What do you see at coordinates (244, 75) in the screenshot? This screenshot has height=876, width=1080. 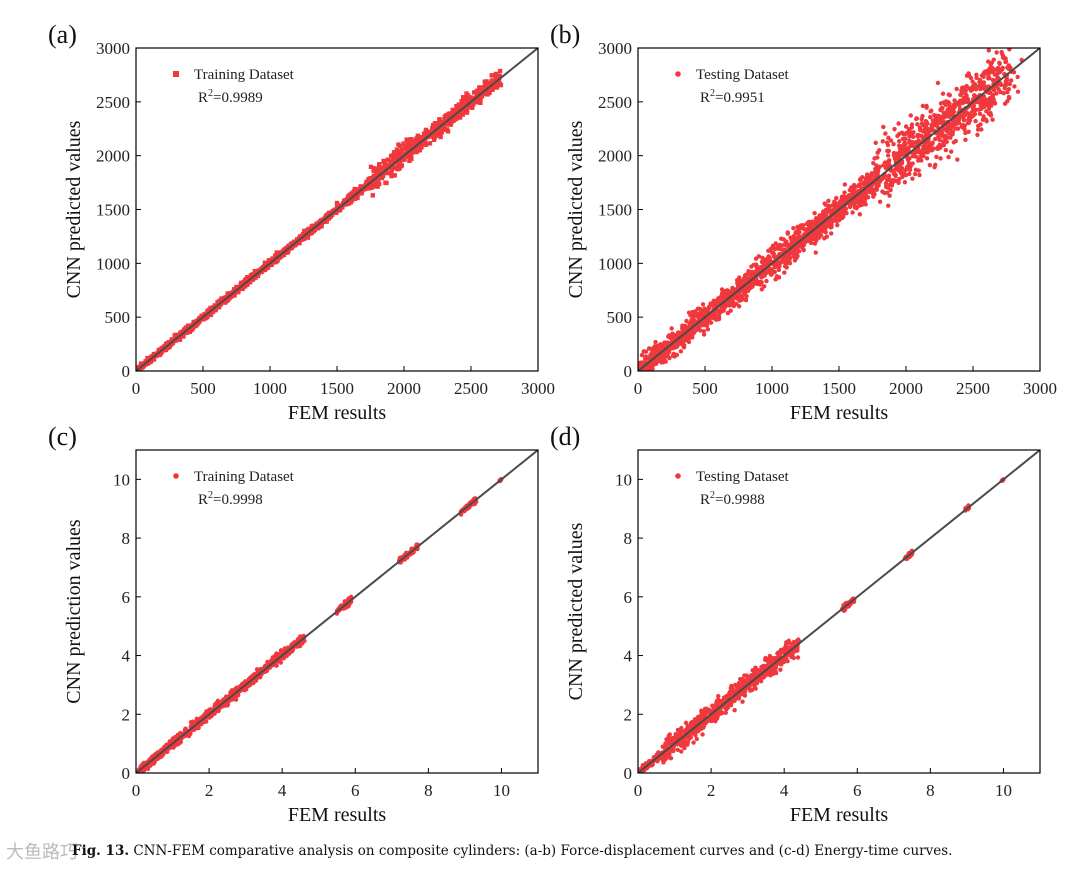 I see `legend-label: Training Dataset` at bounding box center [244, 75].